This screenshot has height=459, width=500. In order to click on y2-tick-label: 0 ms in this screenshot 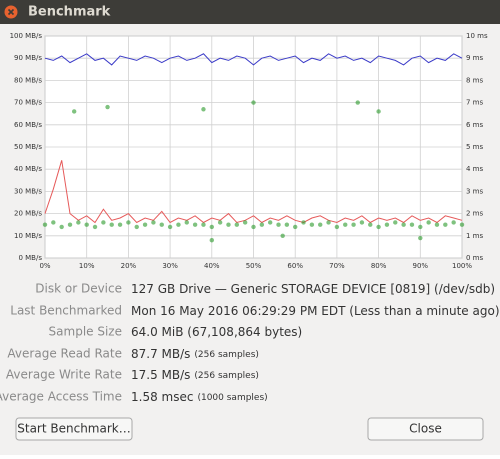, I will do `click(474, 258)`.